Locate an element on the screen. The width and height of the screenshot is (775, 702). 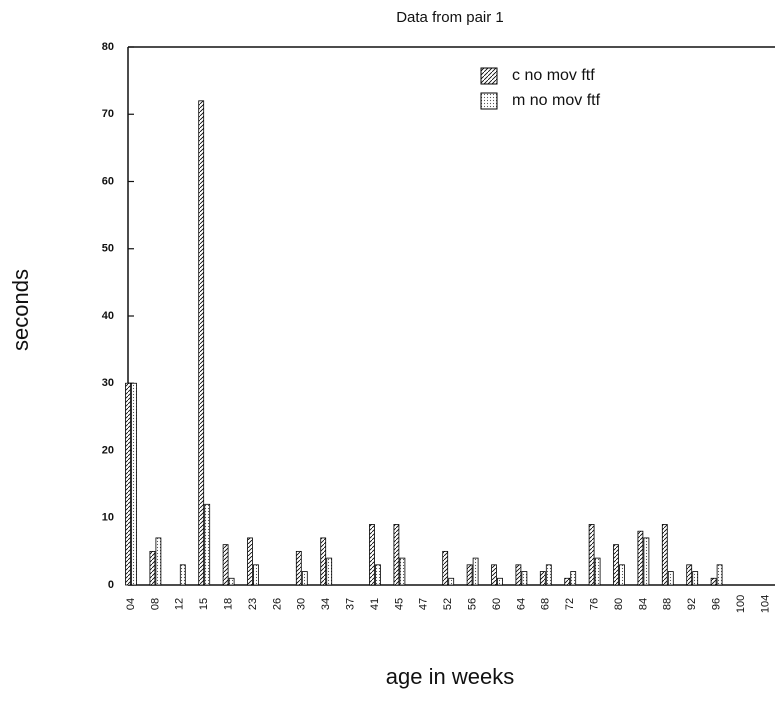
y-tick-label: 60 is located at coordinates (108, 181).